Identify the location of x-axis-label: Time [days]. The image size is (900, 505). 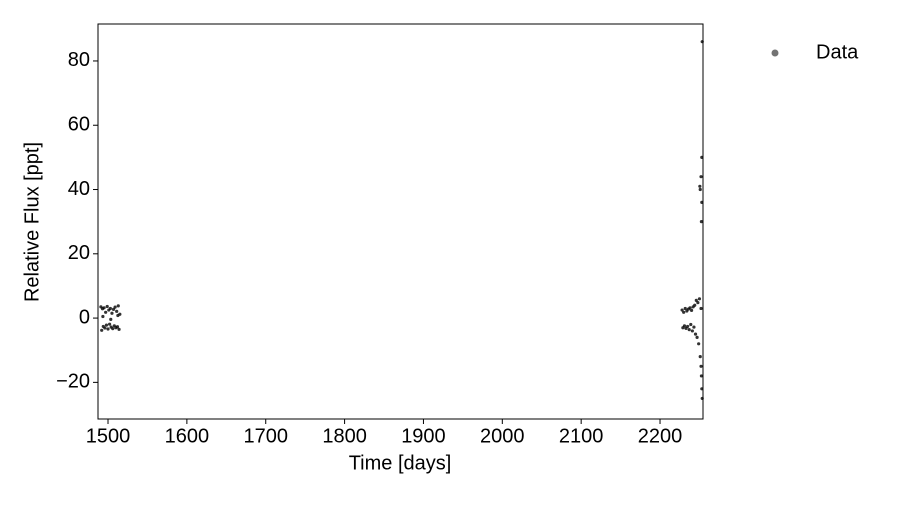
(400, 463).